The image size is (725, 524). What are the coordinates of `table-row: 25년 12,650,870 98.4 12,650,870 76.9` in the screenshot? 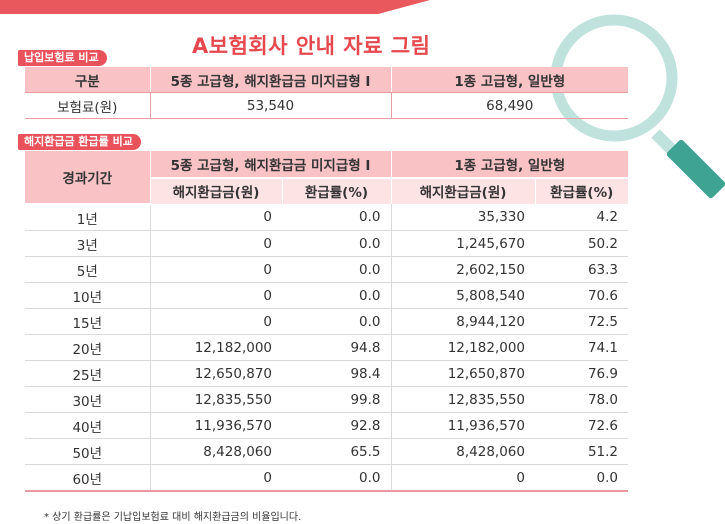 It's located at (326, 373).